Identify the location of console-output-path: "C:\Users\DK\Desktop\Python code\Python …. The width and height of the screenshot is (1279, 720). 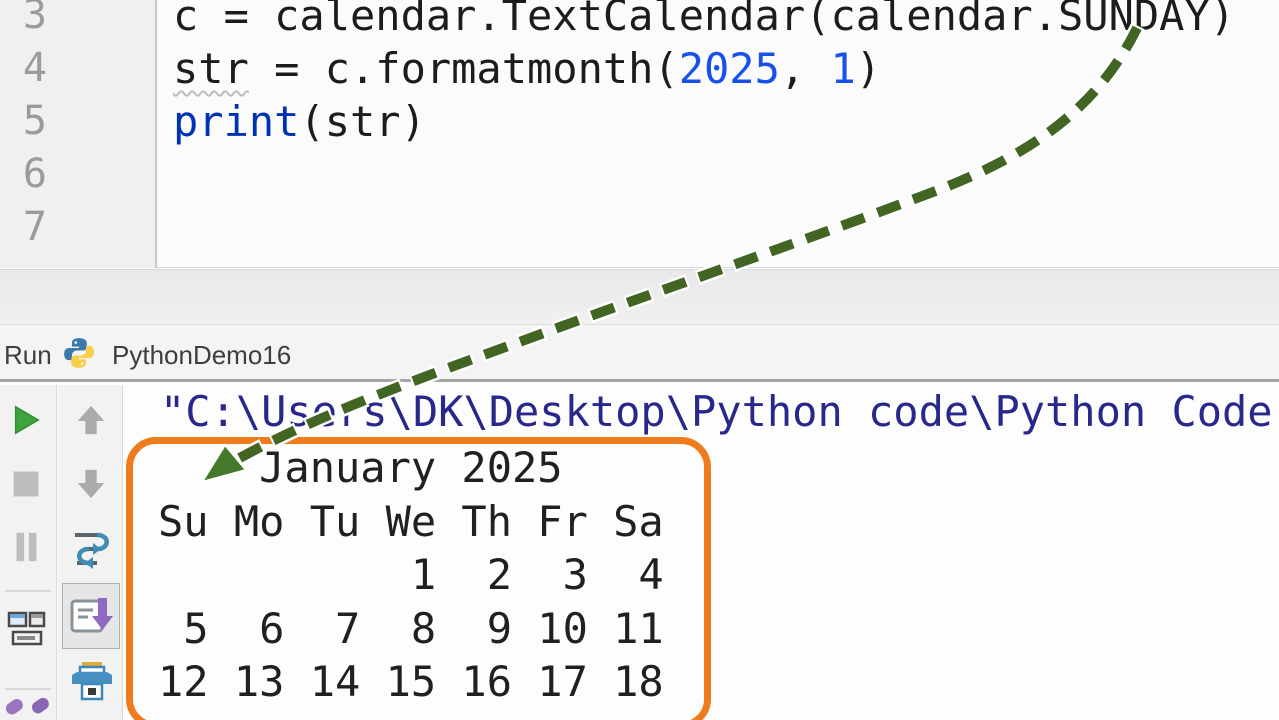
(716, 411).